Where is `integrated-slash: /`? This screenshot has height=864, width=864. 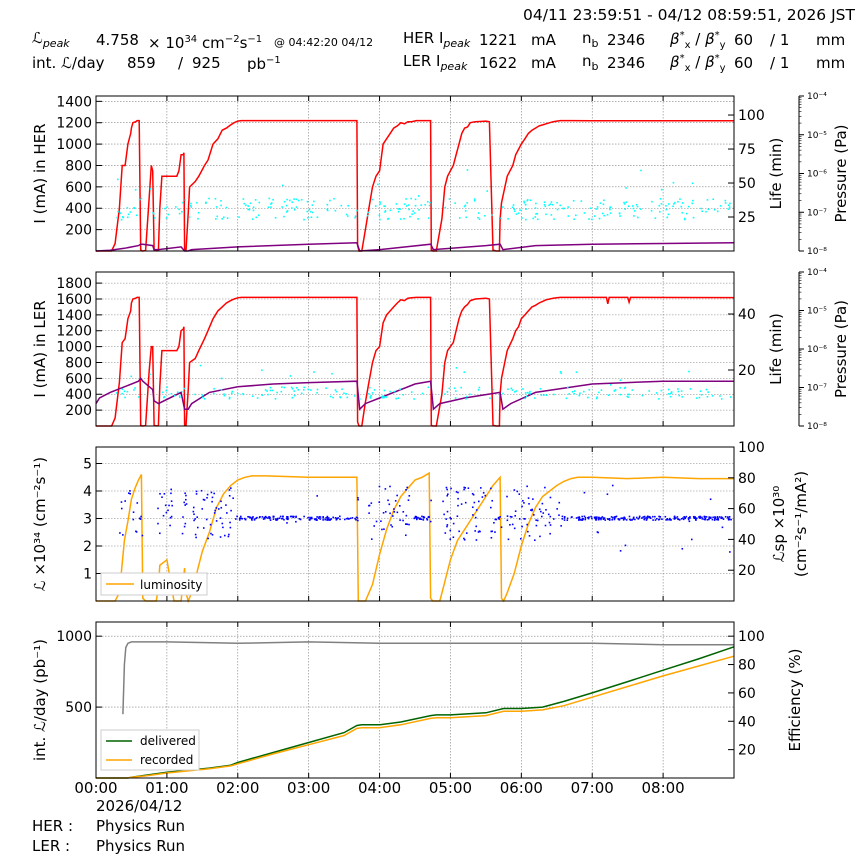 integrated-slash: / is located at coordinates (181, 63).